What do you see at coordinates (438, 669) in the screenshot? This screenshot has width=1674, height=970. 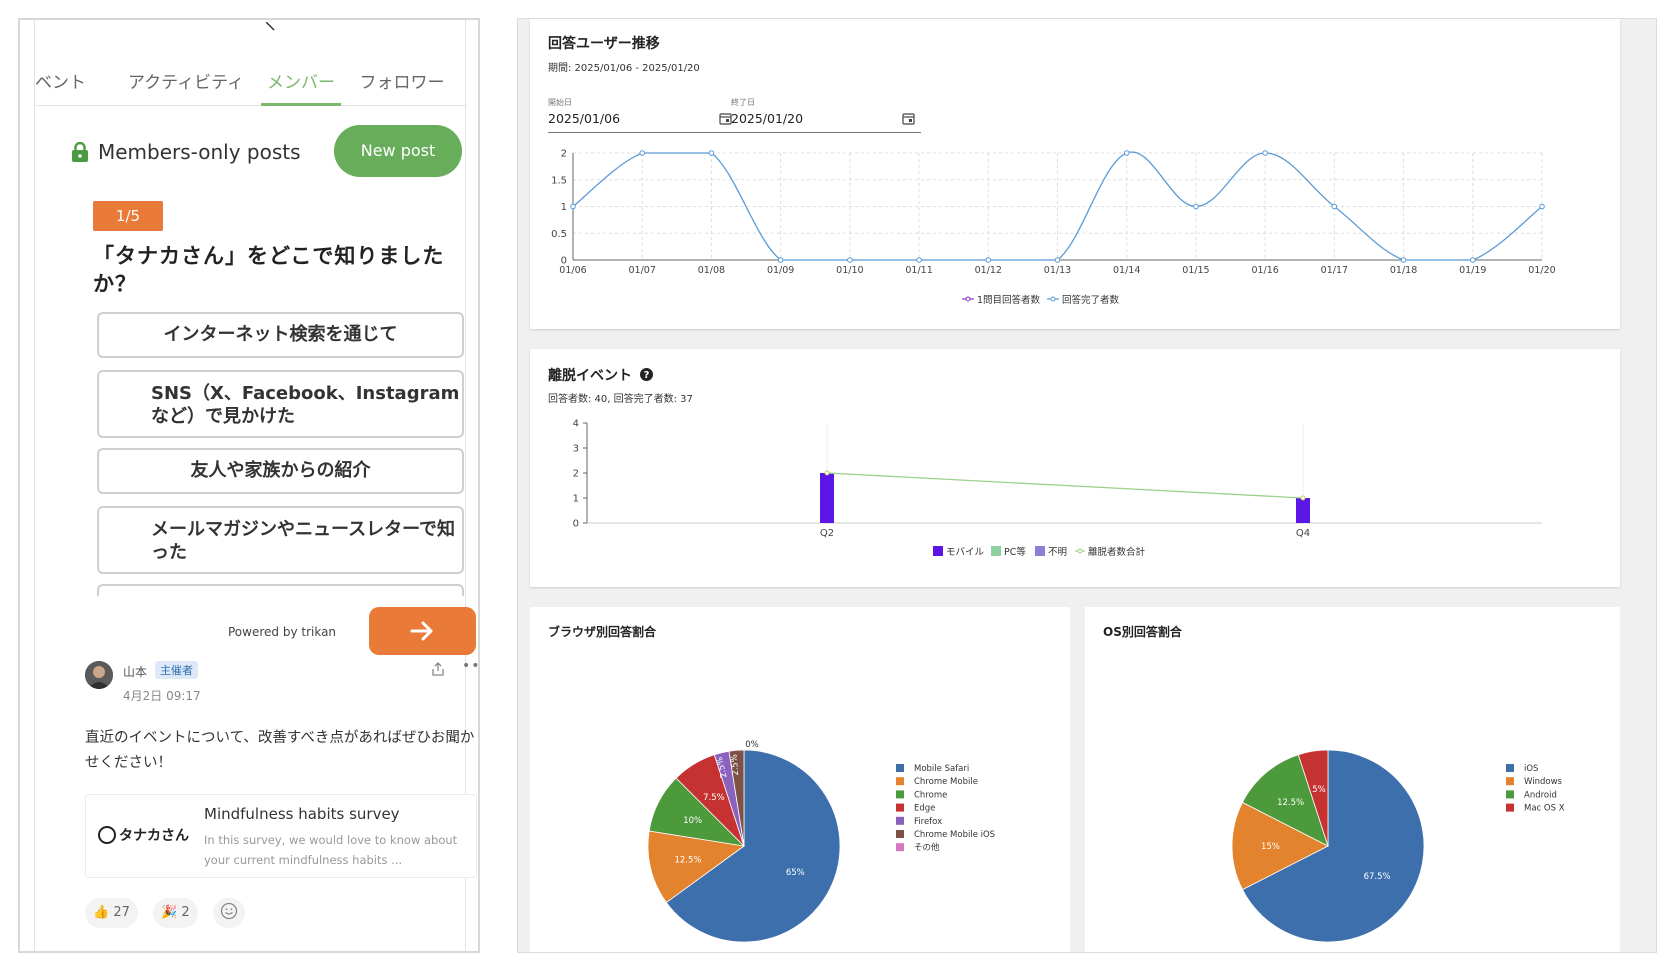 I see `share-icon` at bounding box center [438, 669].